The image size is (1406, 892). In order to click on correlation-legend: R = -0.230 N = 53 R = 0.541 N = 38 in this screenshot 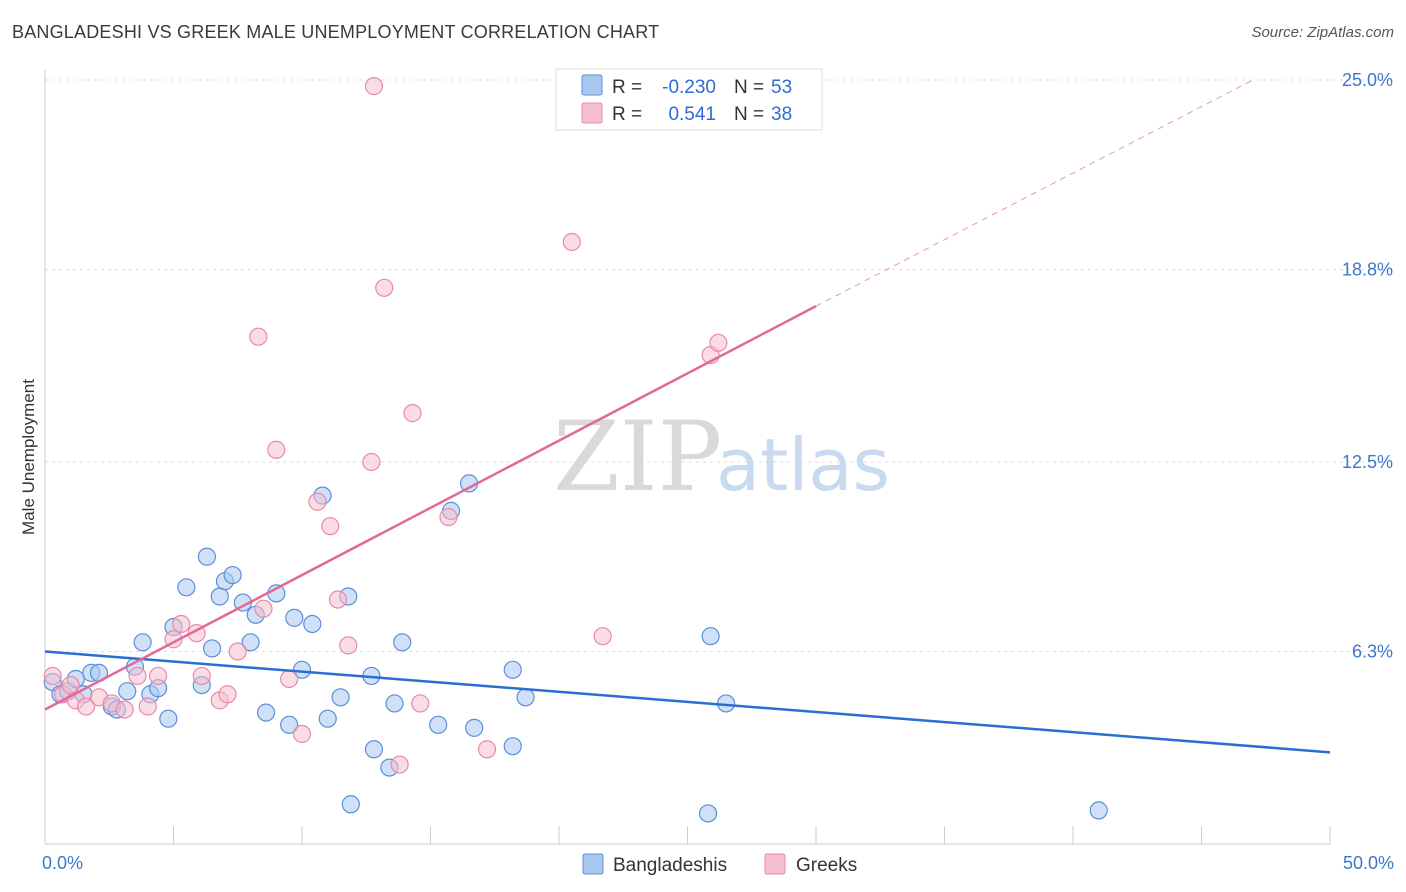, I will do `click(689, 99)`.